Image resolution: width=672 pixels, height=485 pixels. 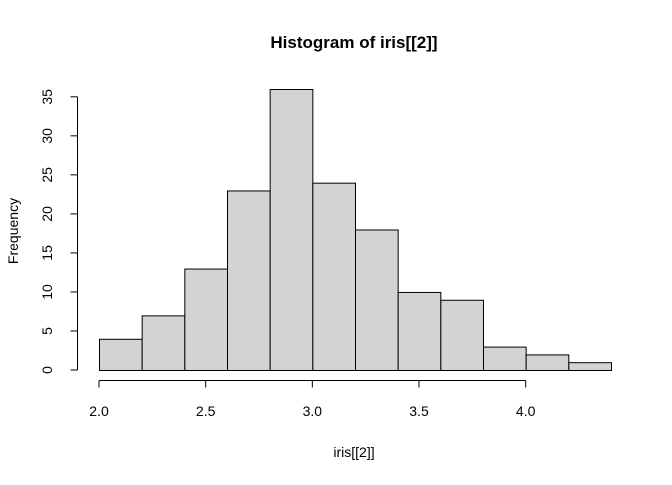 I want to click on y-axis: 0 5 10 15 20 25 30 35, so click(x=58, y=231).